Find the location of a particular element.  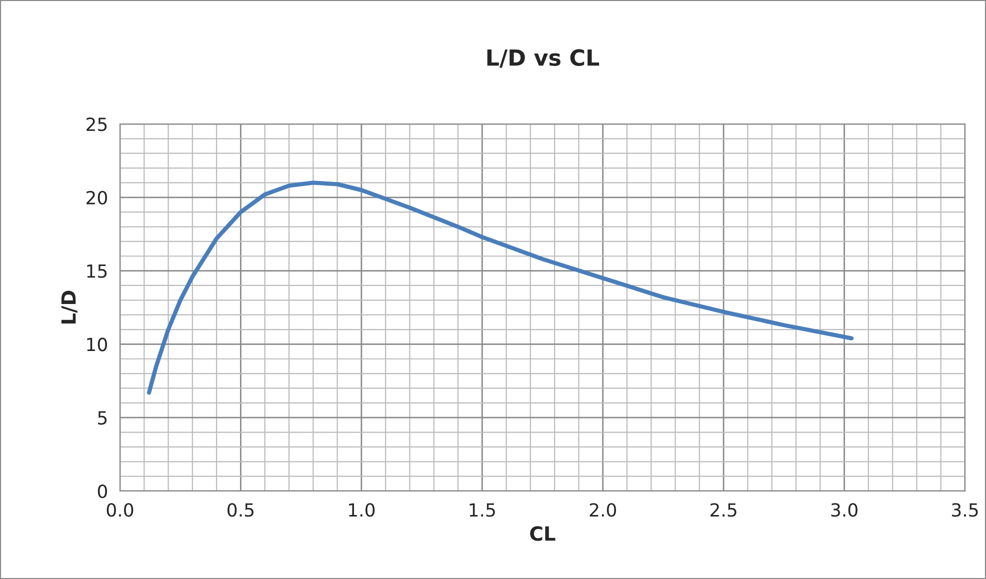

y-tick-label: 0 is located at coordinates (102, 491).